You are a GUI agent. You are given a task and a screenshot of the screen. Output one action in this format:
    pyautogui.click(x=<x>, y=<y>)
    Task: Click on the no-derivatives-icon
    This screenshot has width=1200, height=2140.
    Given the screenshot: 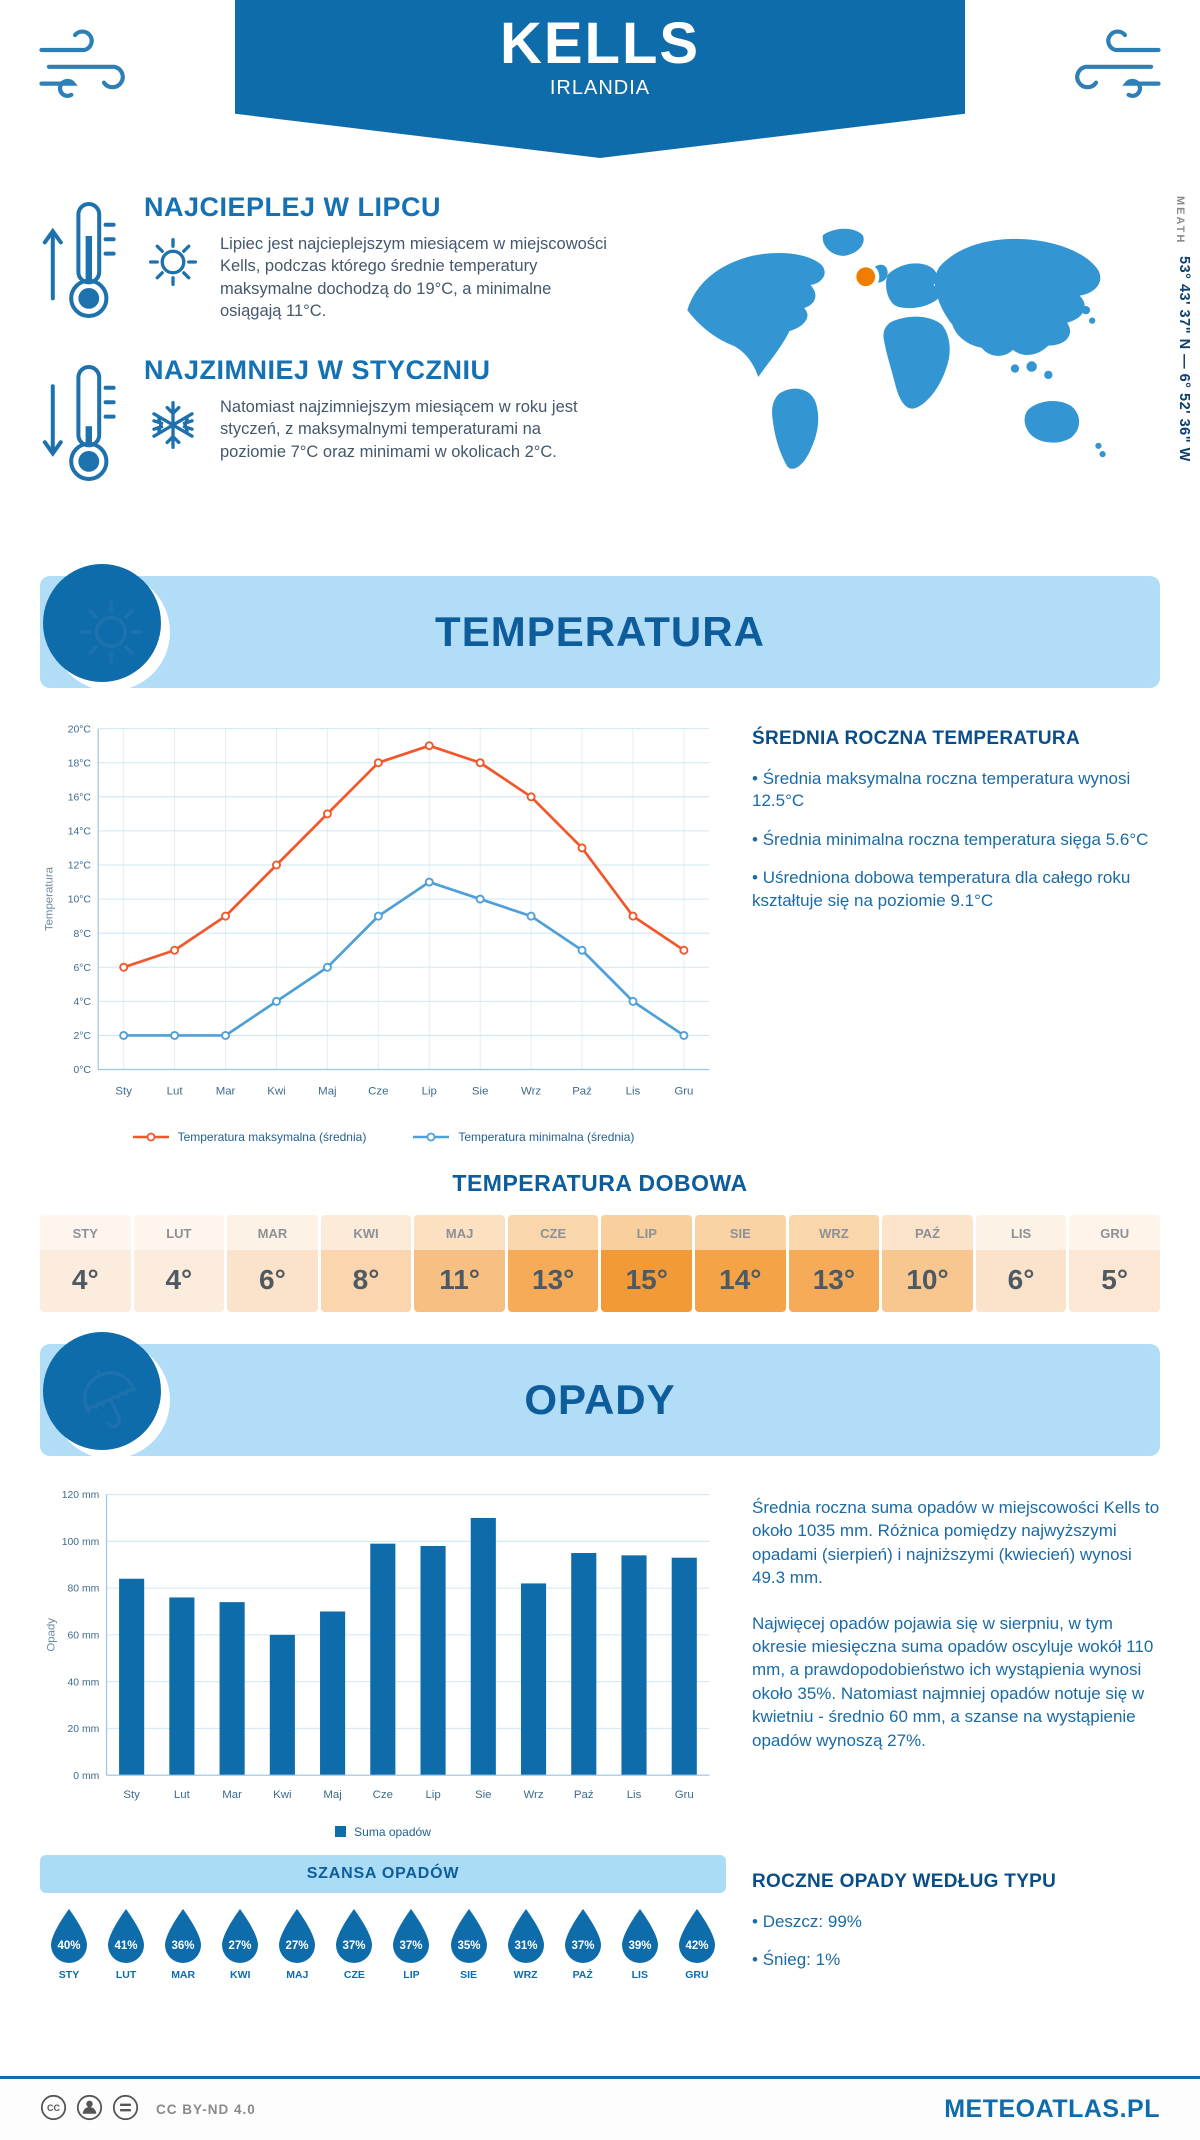 What is the action you would take?
    pyautogui.click(x=125, y=2110)
    